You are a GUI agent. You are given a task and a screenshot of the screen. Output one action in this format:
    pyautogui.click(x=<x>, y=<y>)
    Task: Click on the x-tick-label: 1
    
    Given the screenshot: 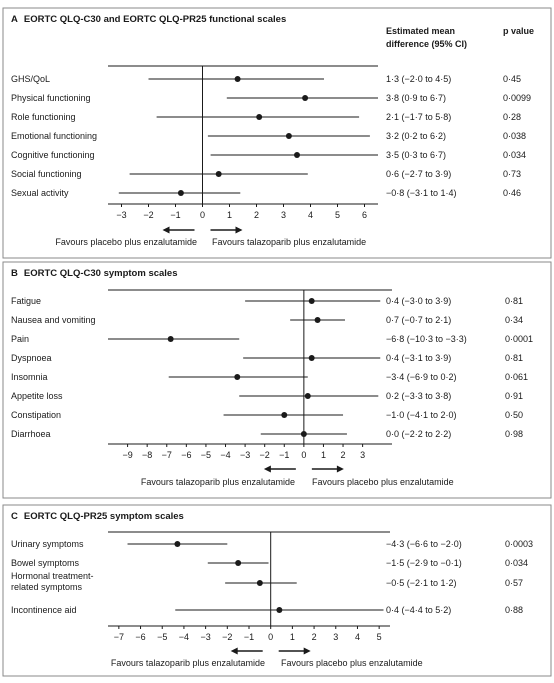 What is the action you would take?
    pyautogui.click(x=229, y=215)
    